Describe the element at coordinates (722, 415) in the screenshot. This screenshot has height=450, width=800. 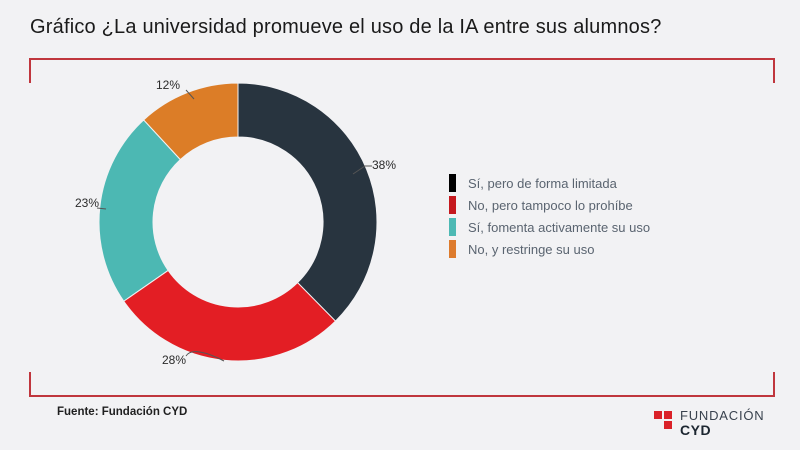
I see `logo-line1: FUNDACIÓN` at that location.